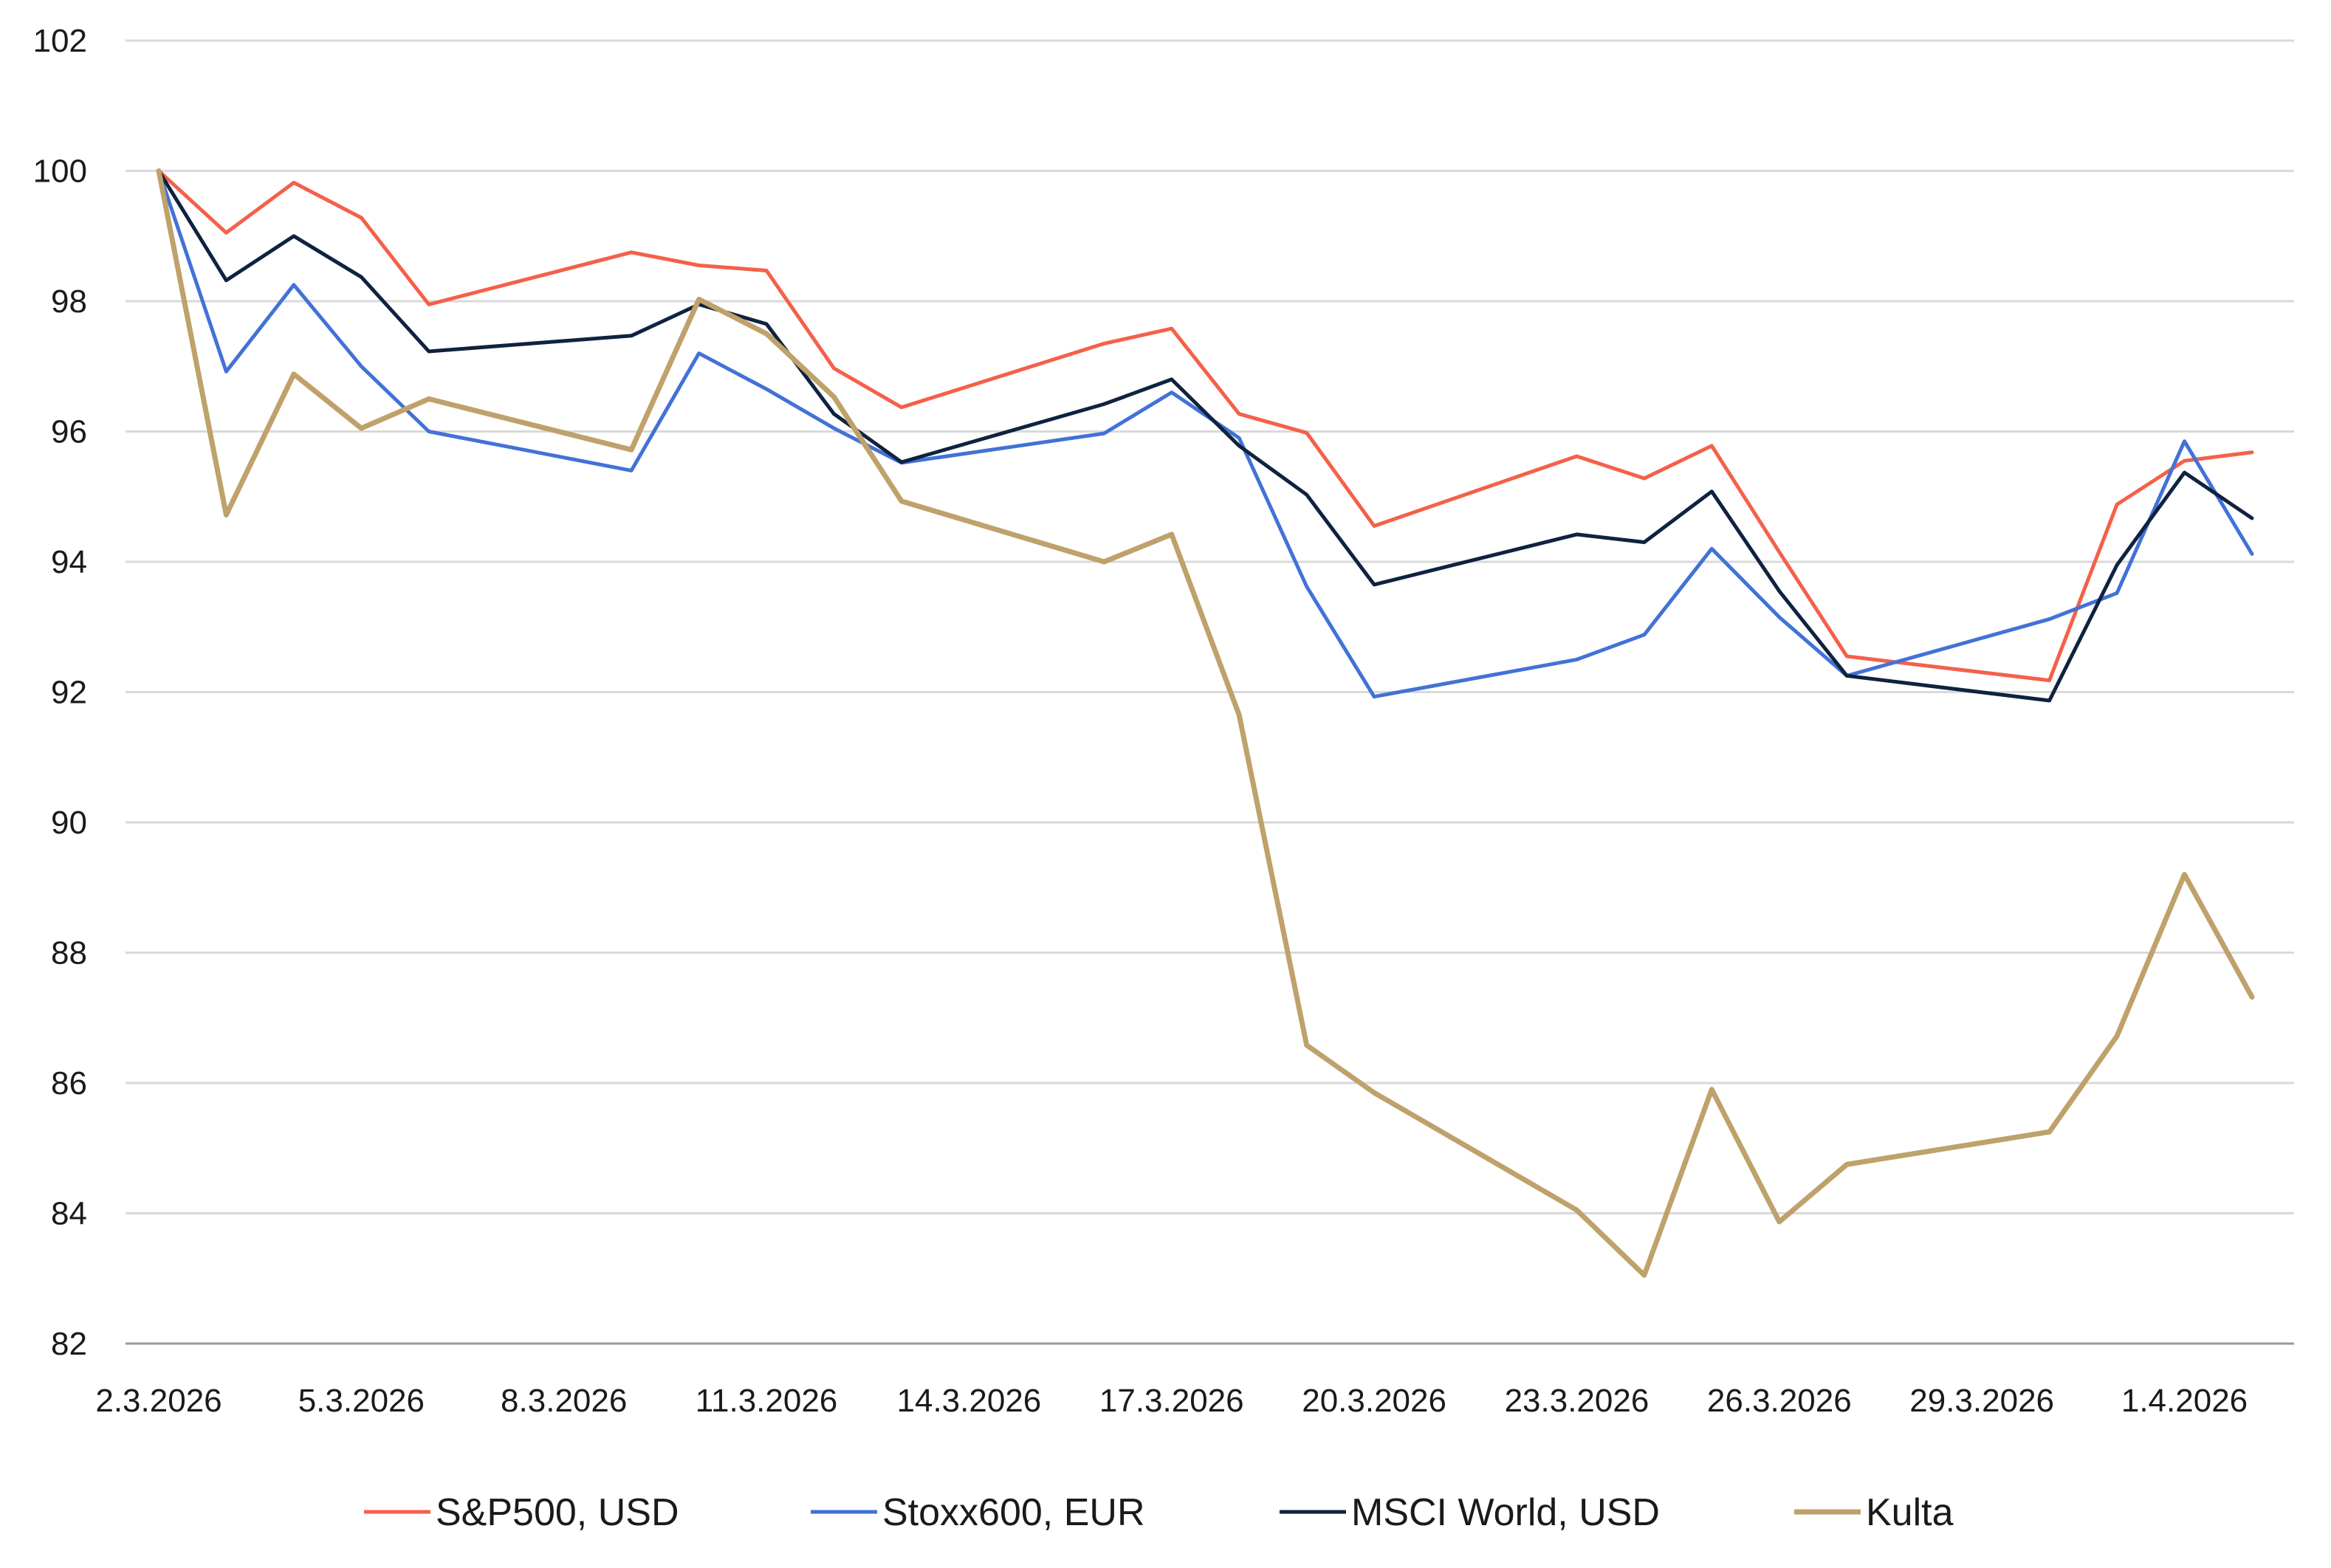 This screenshot has width=2331, height=1568. What do you see at coordinates (1982, 1401) in the screenshot?
I see `x-tick-label: 29.3.2026` at bounding box center [1982, 1401].